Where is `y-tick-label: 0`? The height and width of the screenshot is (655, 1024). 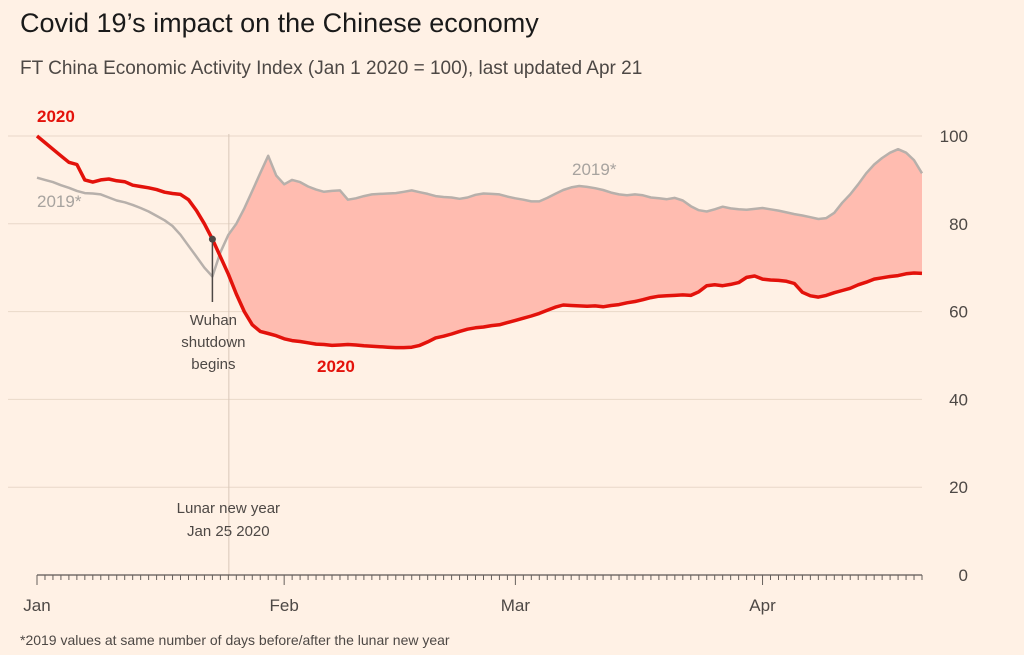 y-tick-label: 0 is located at coordinates (963, 575).